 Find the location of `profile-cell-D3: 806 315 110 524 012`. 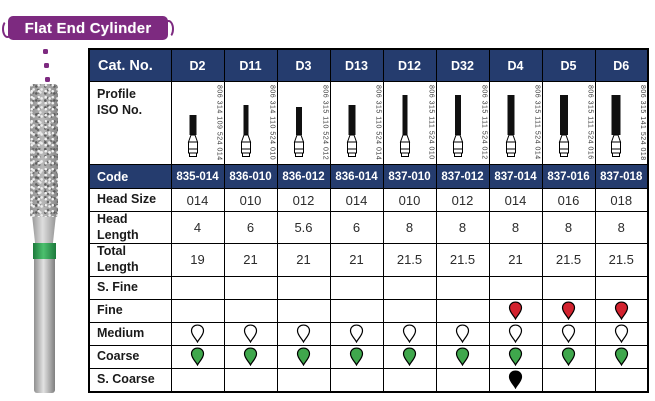

profile-cell-D3: 806 315 110 524 012 is located at coordinates (303, 123).